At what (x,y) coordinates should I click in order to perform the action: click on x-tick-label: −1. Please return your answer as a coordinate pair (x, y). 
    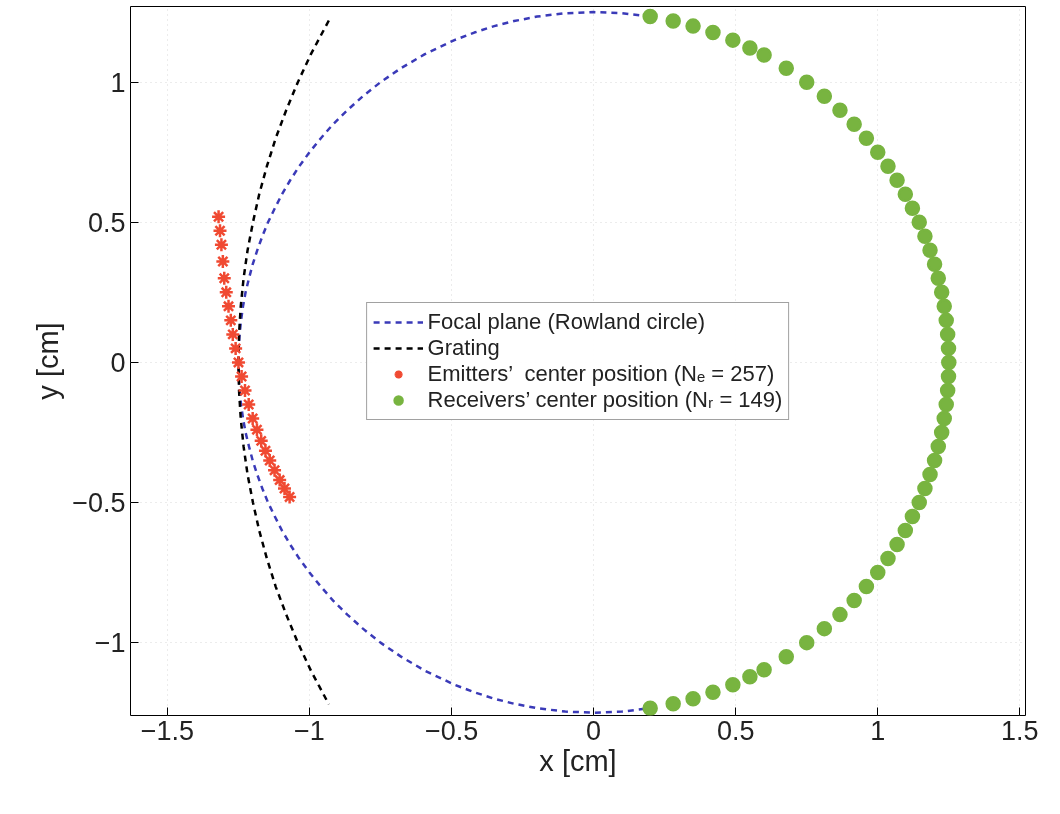
    Looking at the image, I should click on (309, 730).